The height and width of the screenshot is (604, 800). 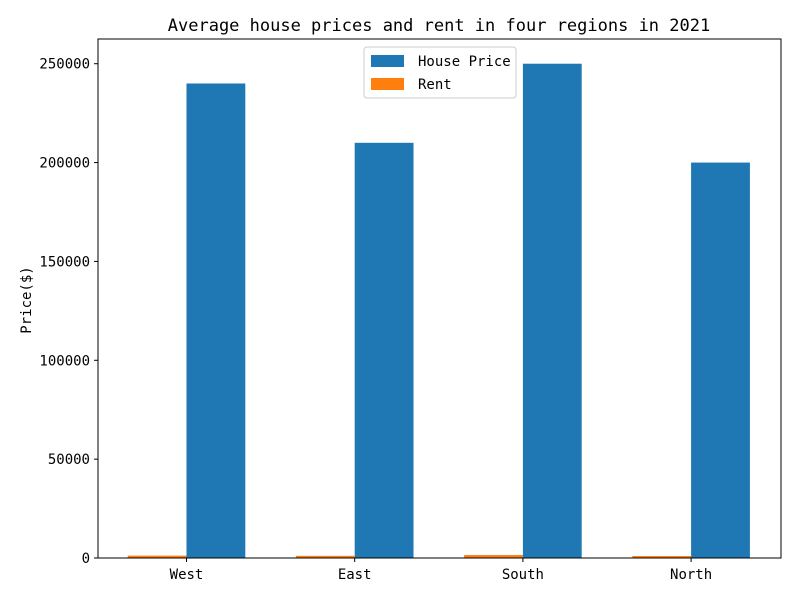 What do you see at coordinates (69, 460) in the screenshot?
I see `y-tick-label: 50000` at bounding box center [69, 460].